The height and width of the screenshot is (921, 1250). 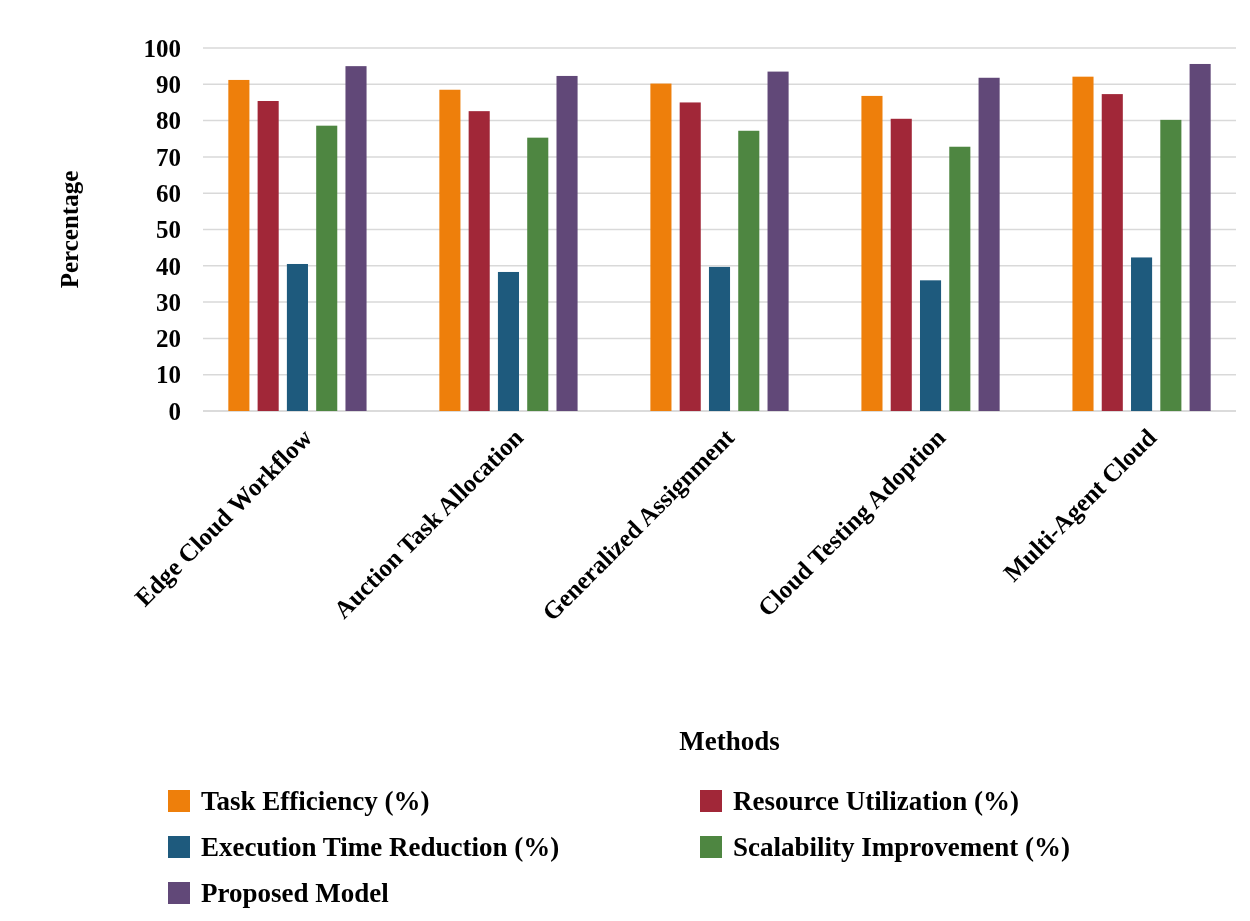 I want to click on legend-label: Task Efficiency (%), so click(x=315, y=801).